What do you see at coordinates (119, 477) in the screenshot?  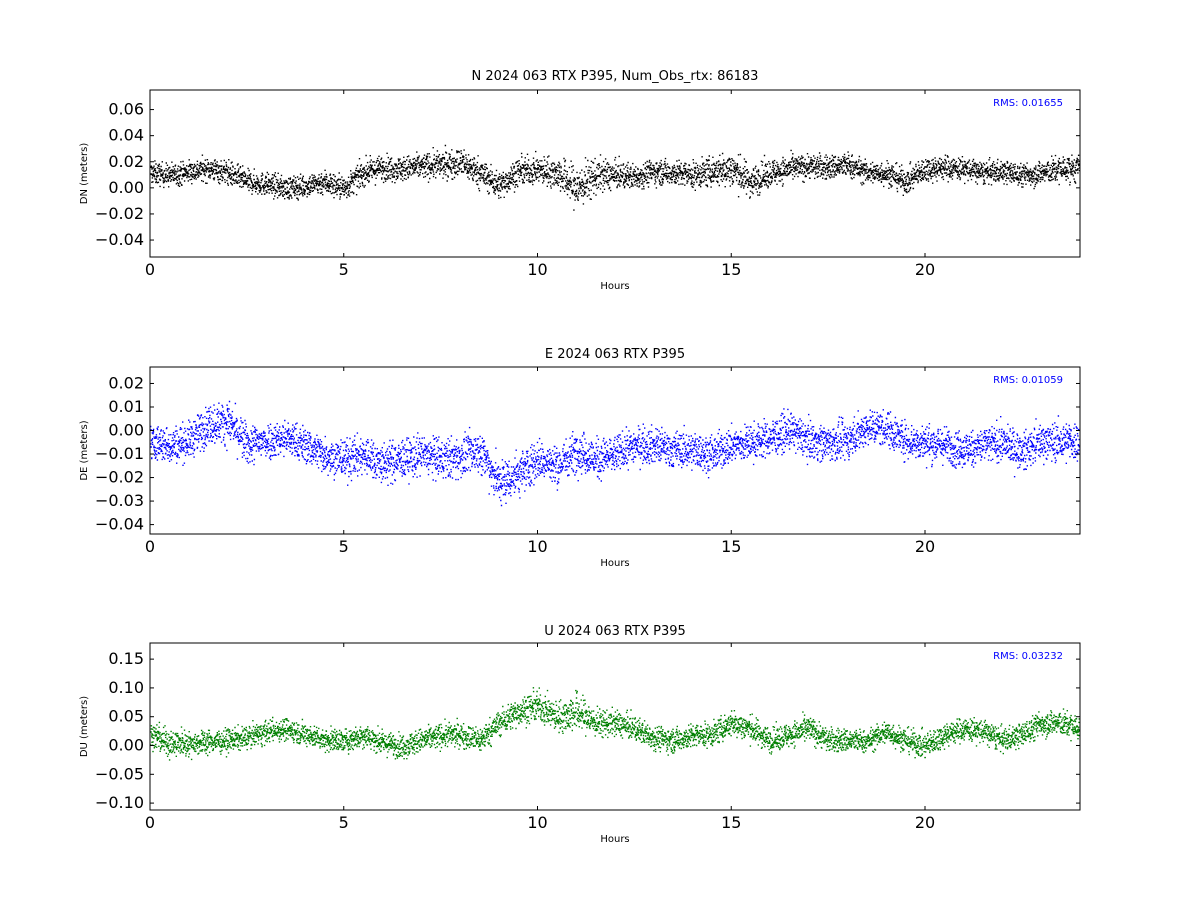 I see `panel-east-y-tick-label: −0.02` at bounding box center [119, 477].